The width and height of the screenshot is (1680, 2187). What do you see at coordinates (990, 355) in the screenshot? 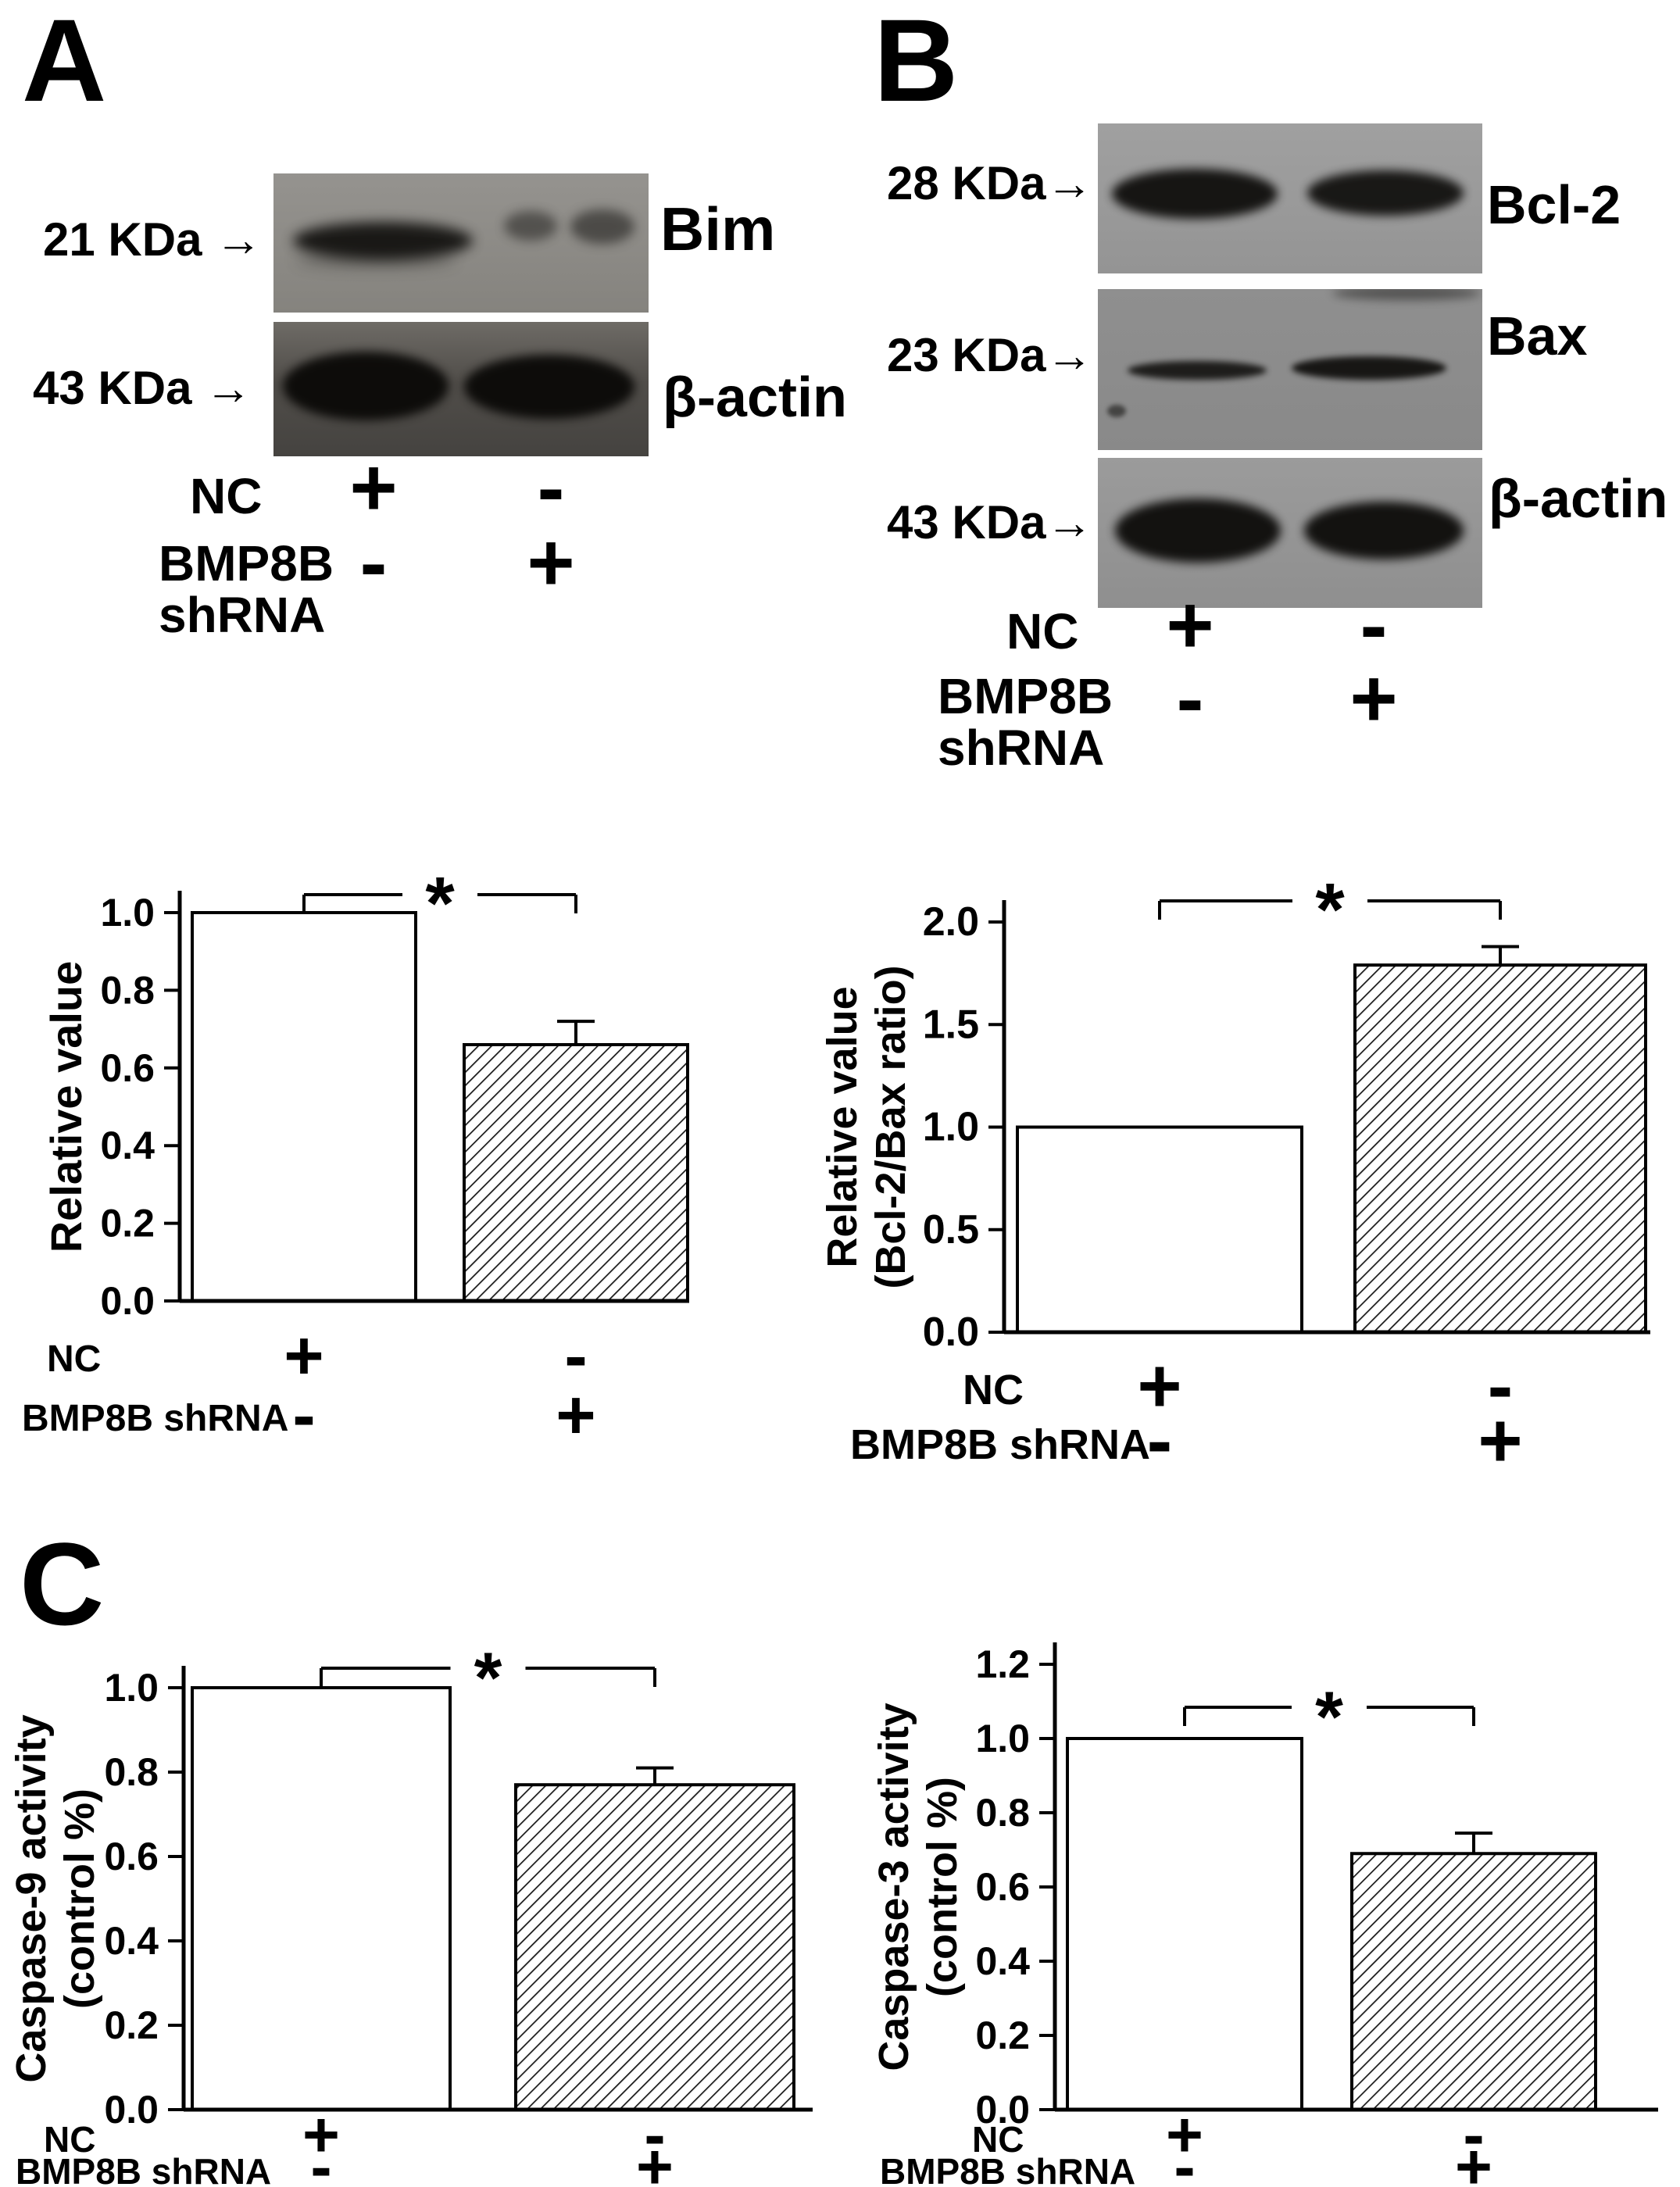
I see `bax-size-label: 23 KDa→` at bounding box center [990, 355].